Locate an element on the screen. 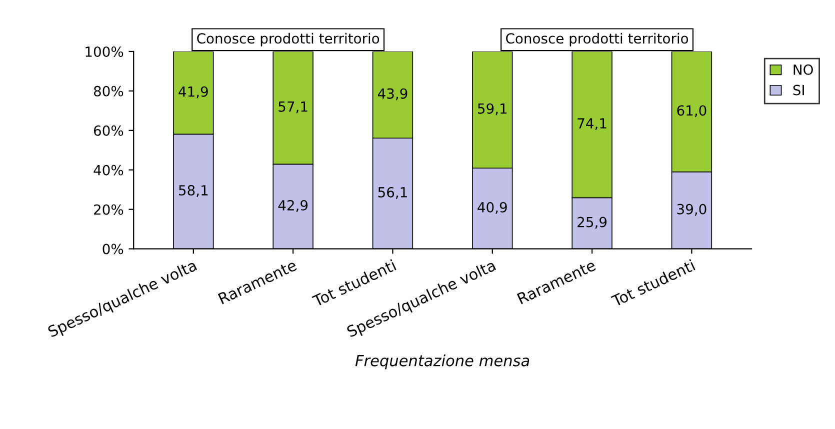  y-tick-label: 0% is located at coordinates (113, 249).